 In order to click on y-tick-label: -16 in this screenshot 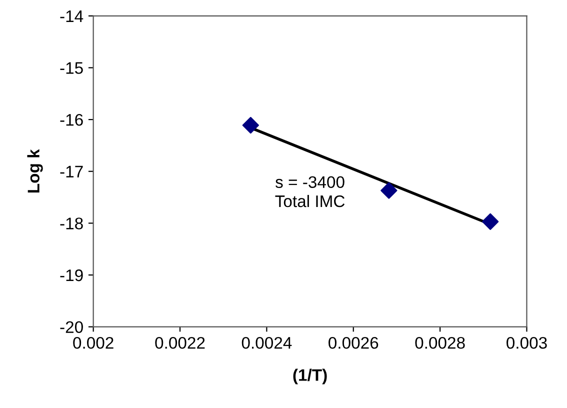, I will do `click(71, 120)`.